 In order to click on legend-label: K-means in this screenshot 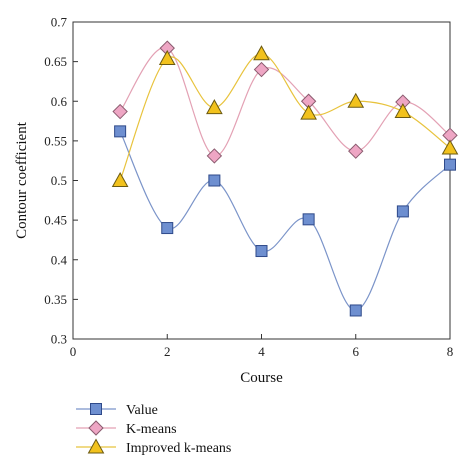, I will do `click(151, 429)`.